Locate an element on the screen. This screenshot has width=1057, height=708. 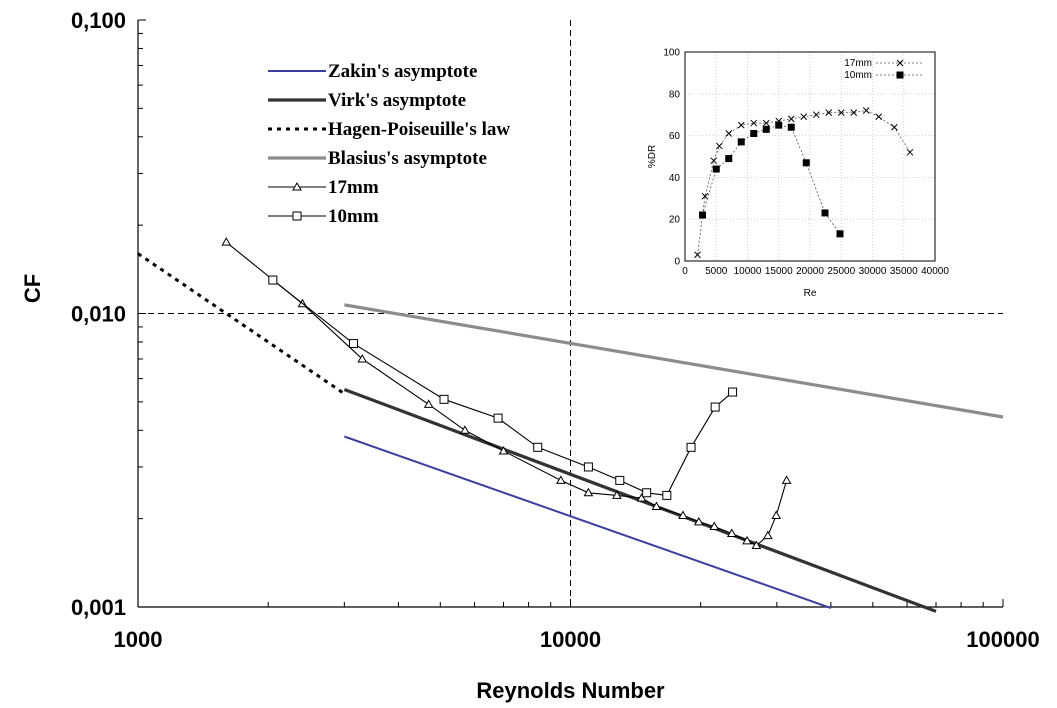
legend-marker-17mm is located at coordinates (297, 186).